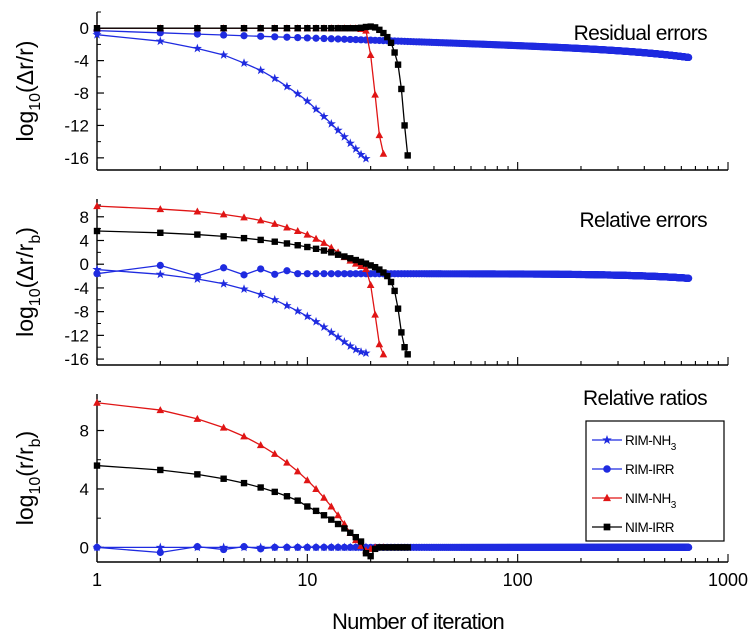 The height and width of the screenshot is (636, 751). Describe the element at coordinates (76, 359) in the screenshot. I see `y-tick-label: -16` at that location.